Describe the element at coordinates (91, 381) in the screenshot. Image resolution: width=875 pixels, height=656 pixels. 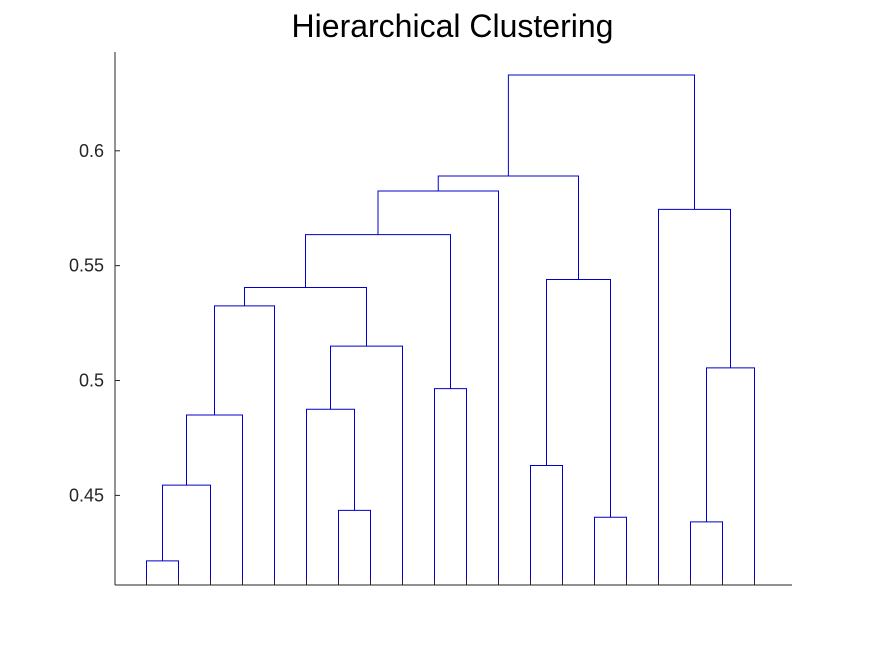
I see `y-tick-label: 0.5` at that location.